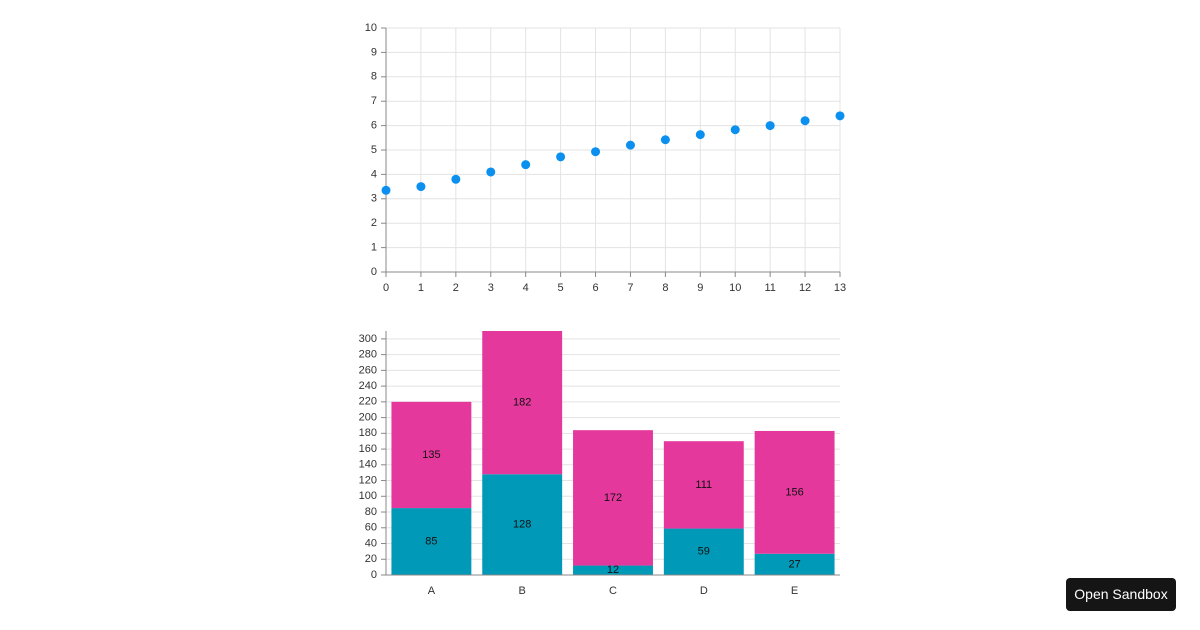  What do you see at coordinates (665, 288) in the screenshot?
I see `x-tick-label: 8` at bounding box center [665, 288].